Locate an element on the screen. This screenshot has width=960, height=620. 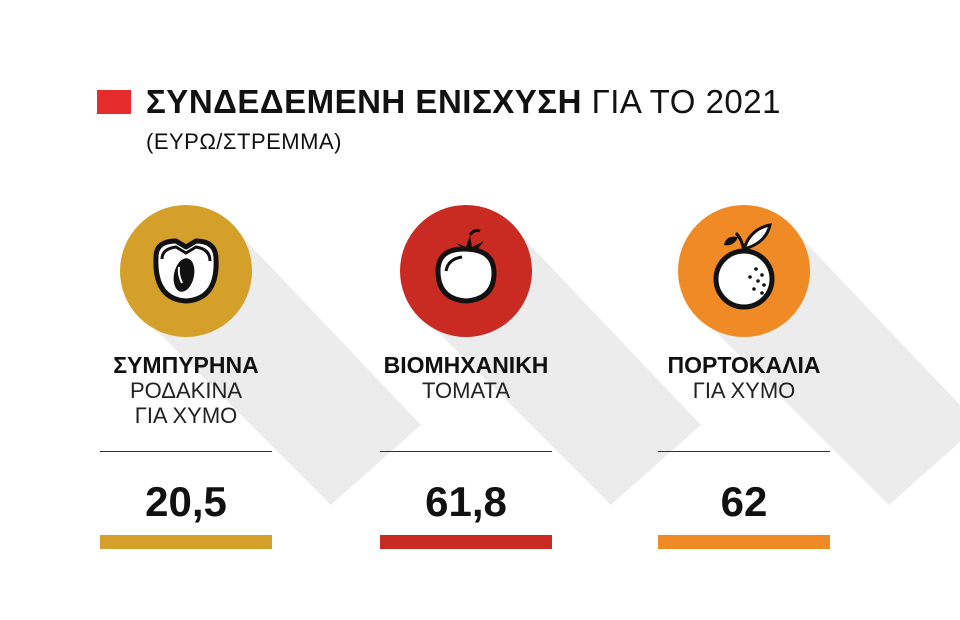
peach-icon is located at coordinates (186, 271).